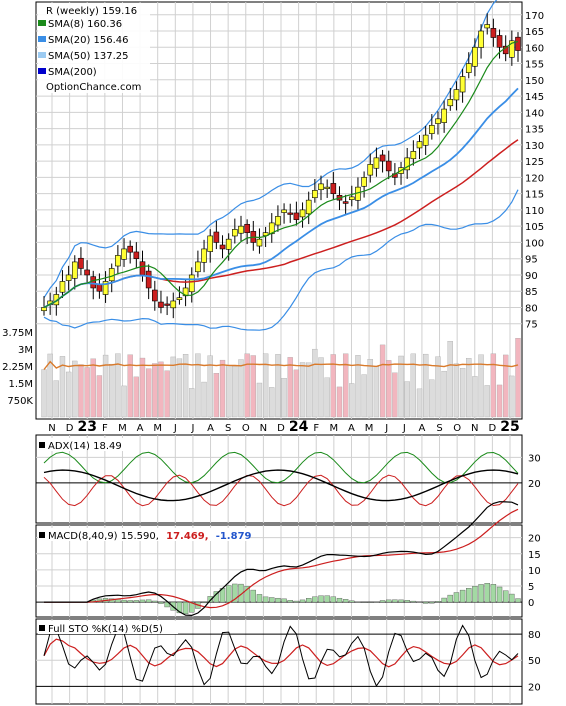  What do you see at coordinates (42, 71) in the screenshot?
I see `legend-swatch-sma200` at bounding box center [42, 71].